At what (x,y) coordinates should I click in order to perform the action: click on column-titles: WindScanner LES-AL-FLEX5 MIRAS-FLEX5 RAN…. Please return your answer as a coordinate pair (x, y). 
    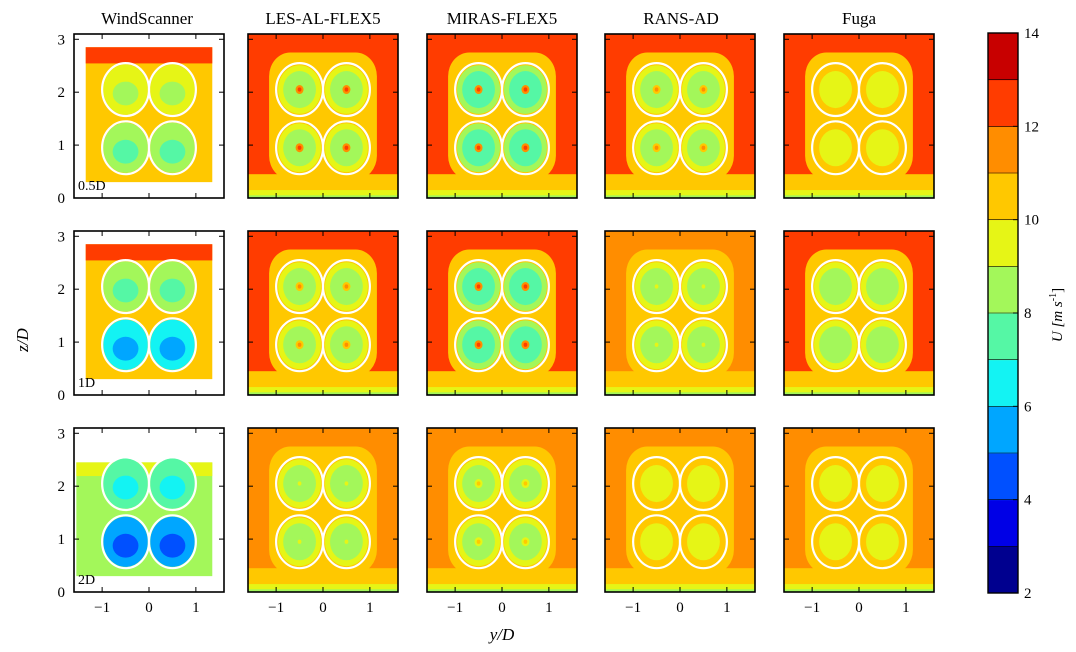
    Looking at the image, I should click on (488, 18).